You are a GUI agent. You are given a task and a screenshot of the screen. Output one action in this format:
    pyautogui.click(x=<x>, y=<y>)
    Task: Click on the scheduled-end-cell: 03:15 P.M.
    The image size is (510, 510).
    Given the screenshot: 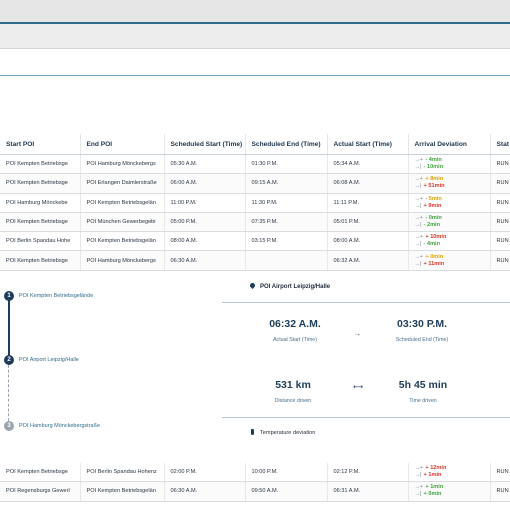 What is the action you would take?
    pyautogui.click(x=286, y=241)
    